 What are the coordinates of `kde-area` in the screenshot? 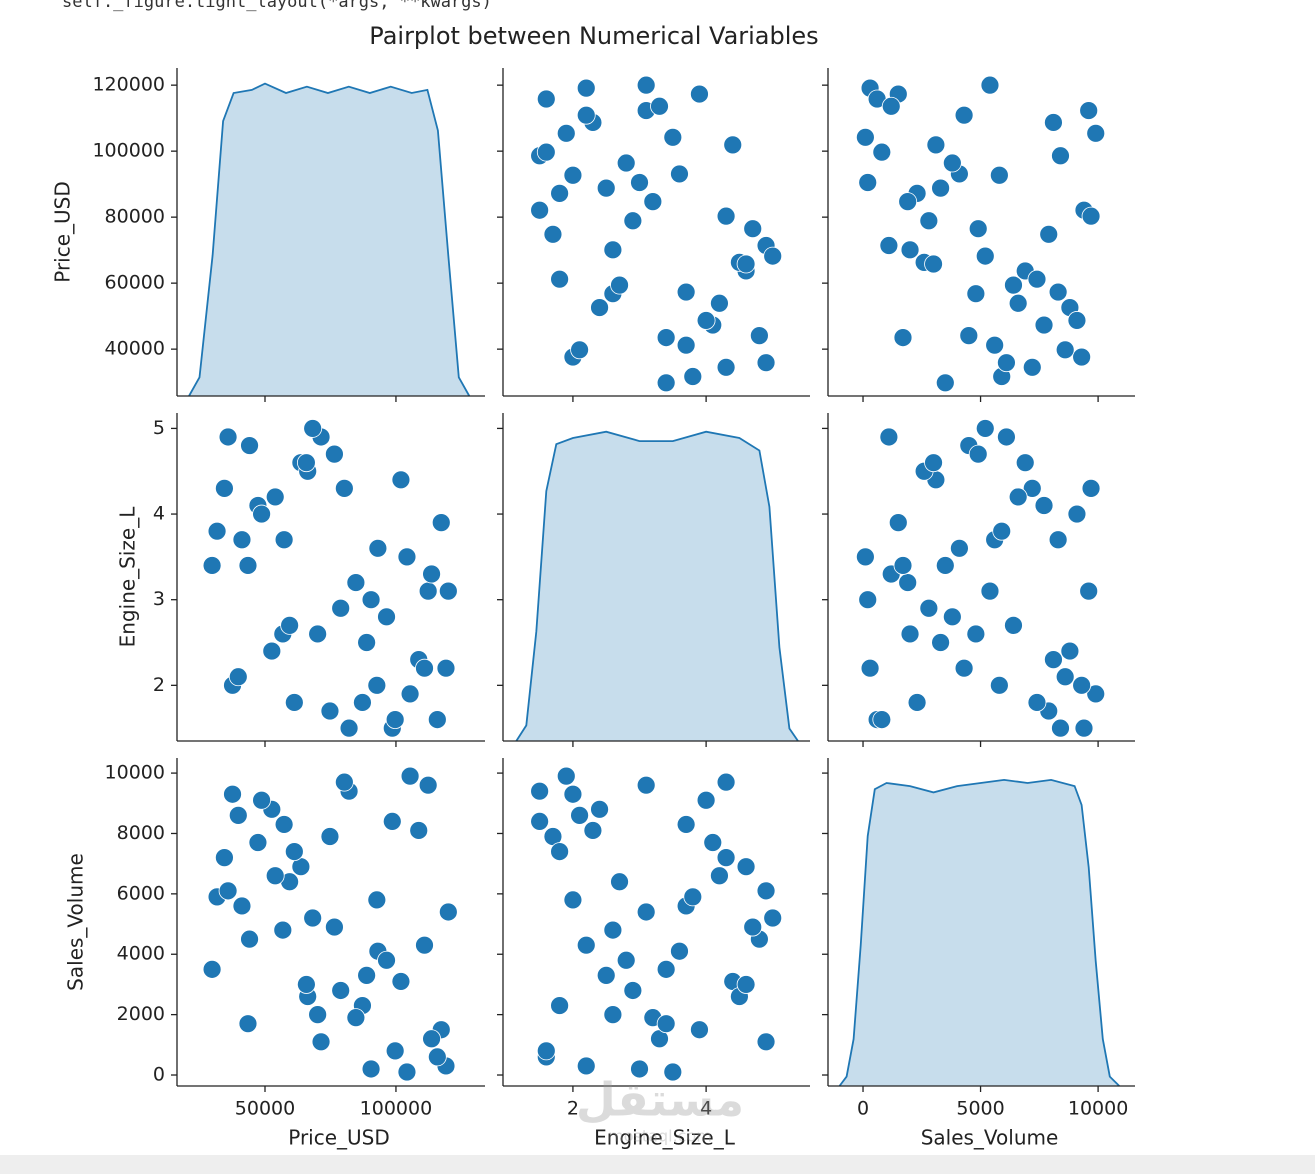 It's located at (329, 239).